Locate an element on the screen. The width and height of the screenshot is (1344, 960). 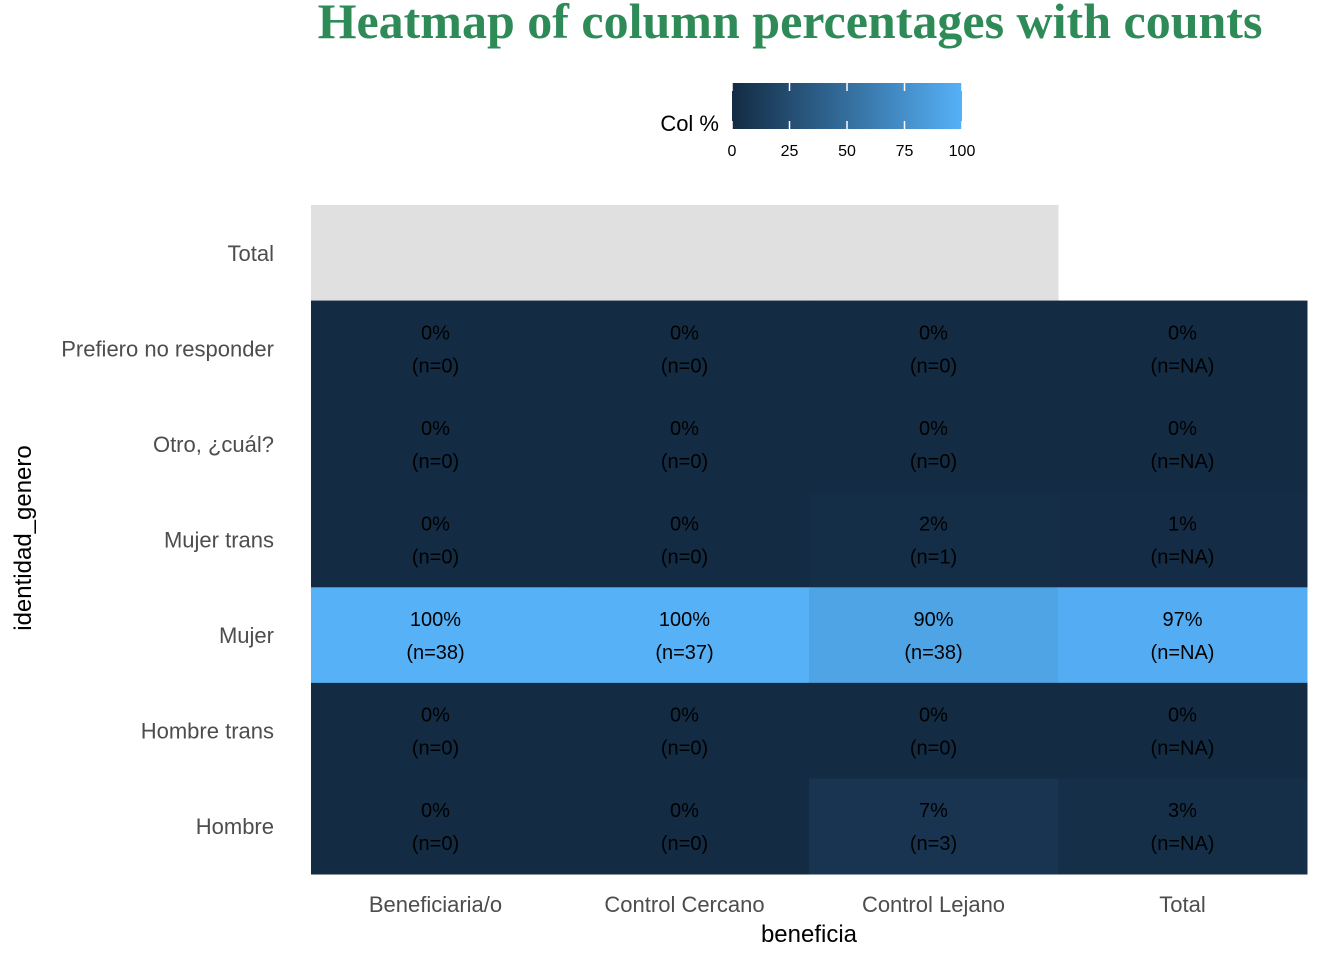
y-tick-label-mujer: Mujer is located at coordinates (246, 635).